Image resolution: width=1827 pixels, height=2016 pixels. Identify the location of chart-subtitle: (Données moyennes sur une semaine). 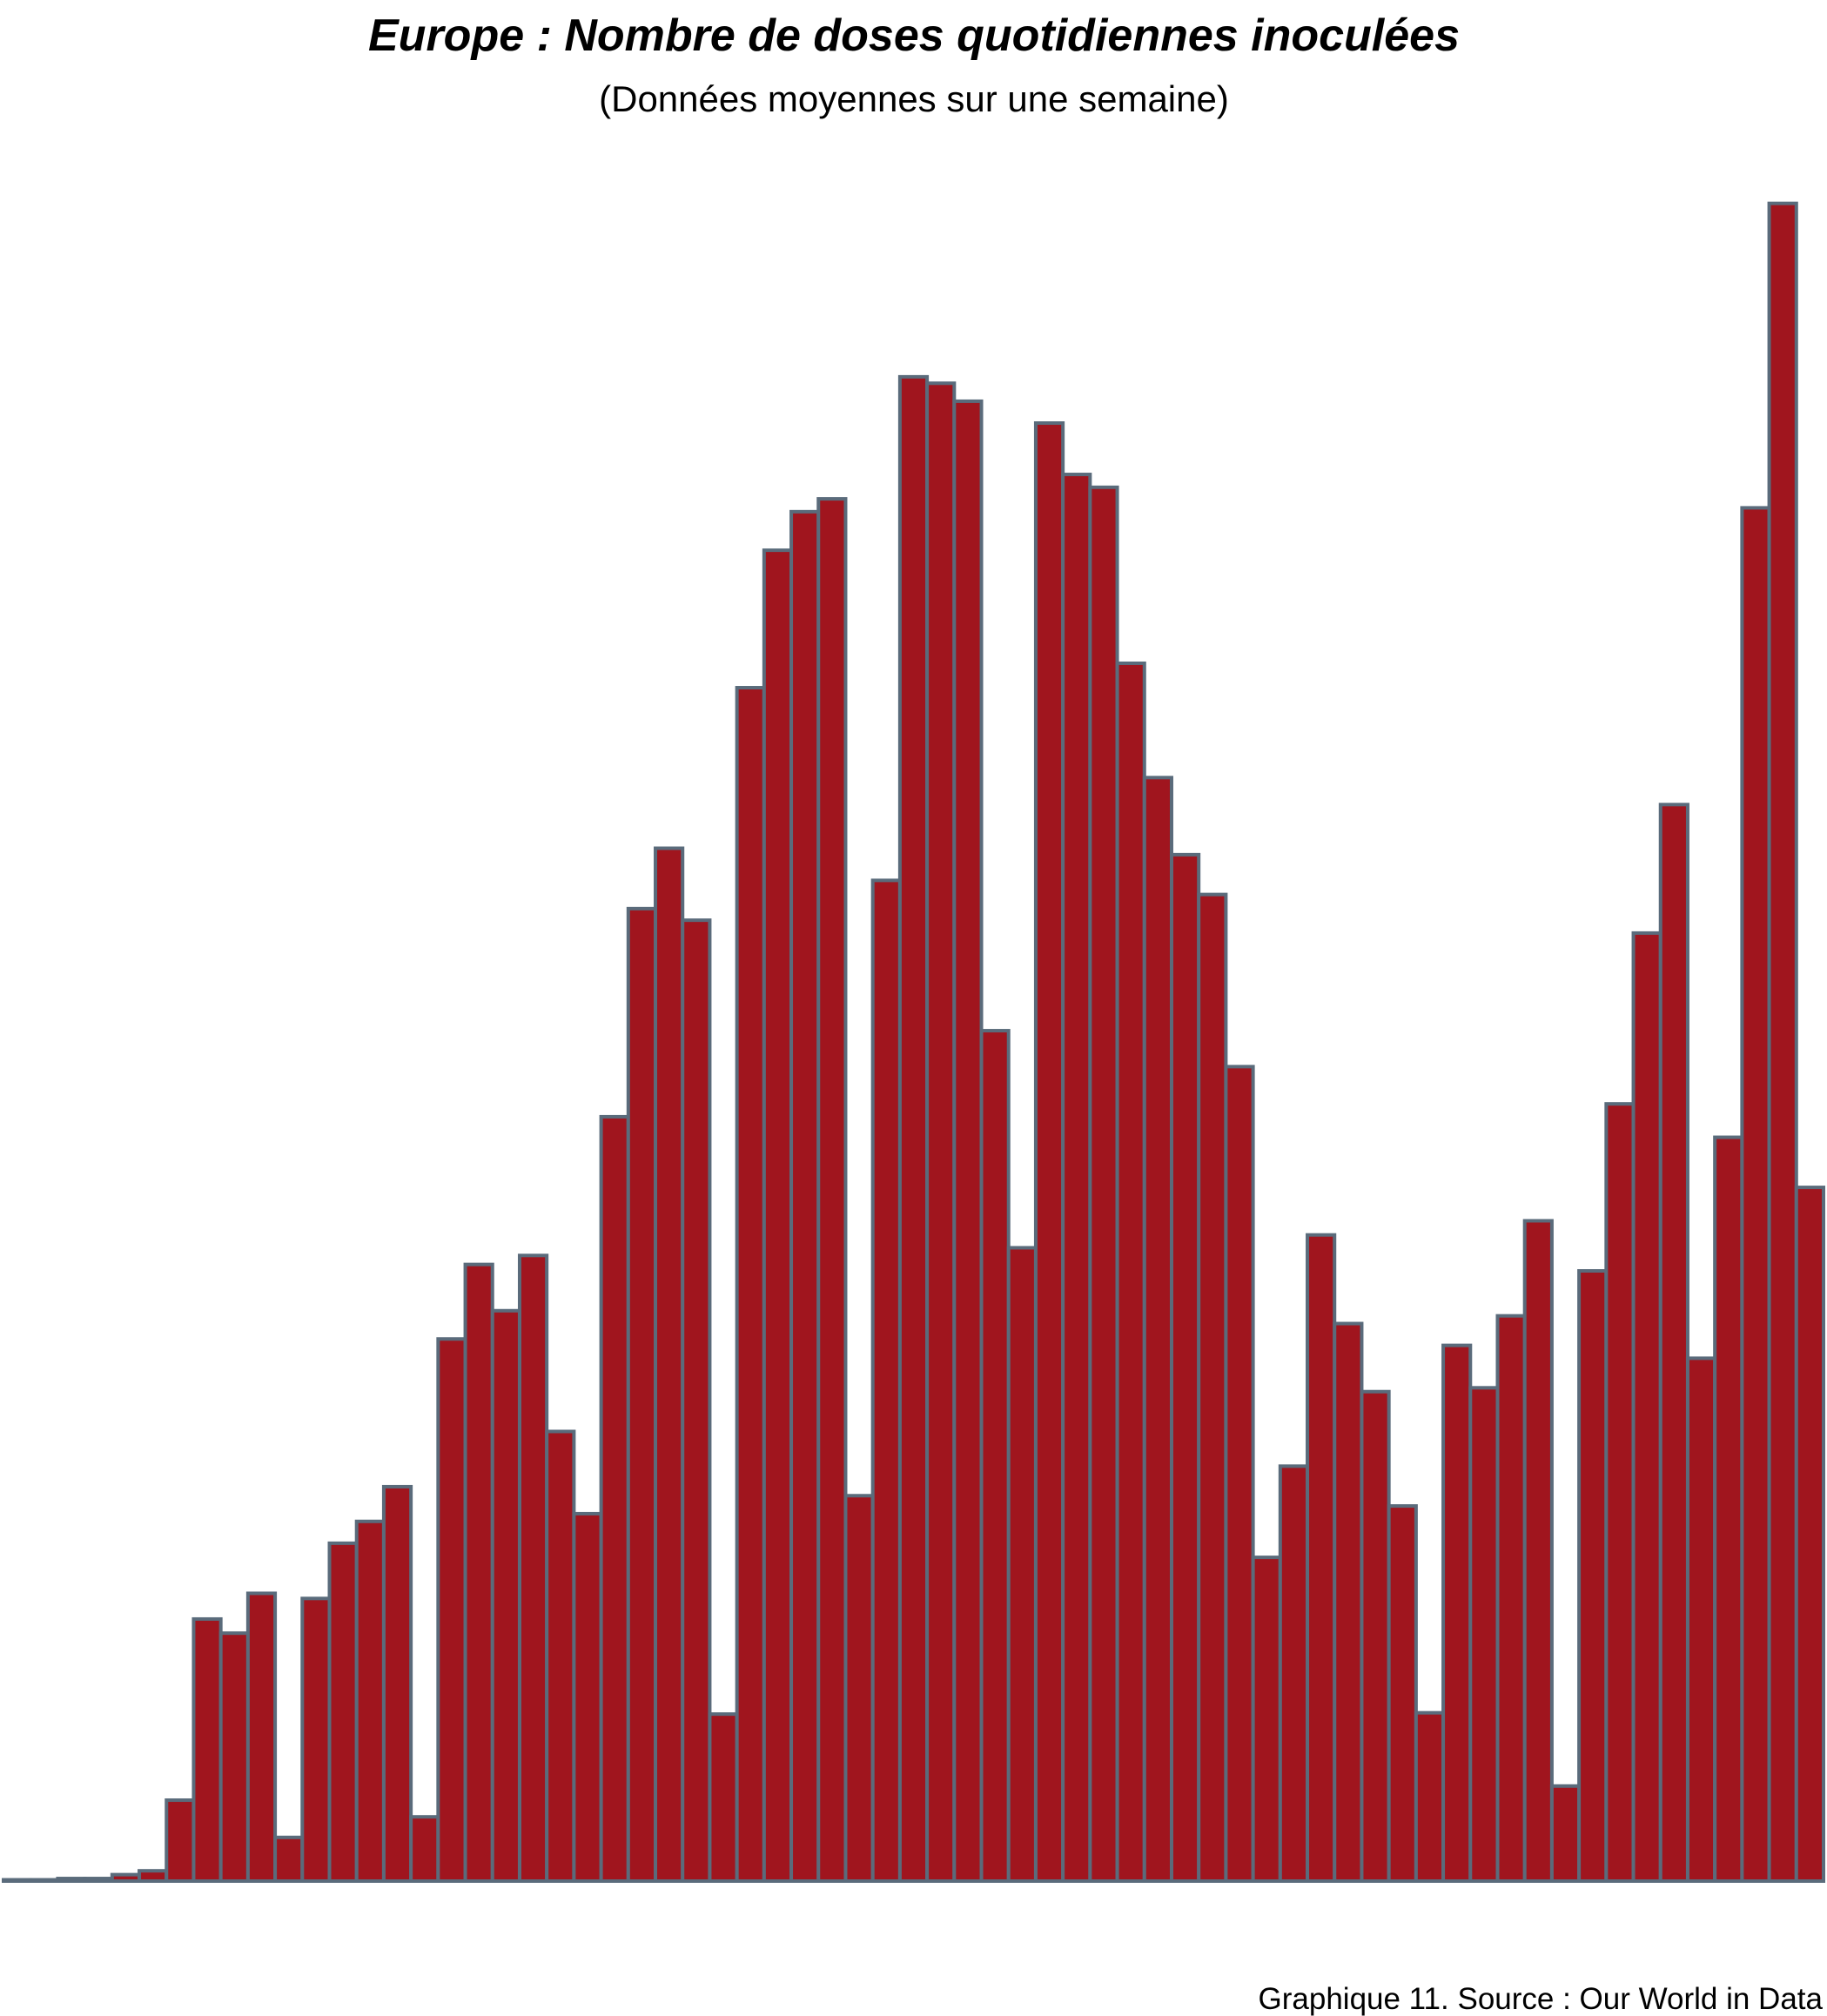
(914, 98).